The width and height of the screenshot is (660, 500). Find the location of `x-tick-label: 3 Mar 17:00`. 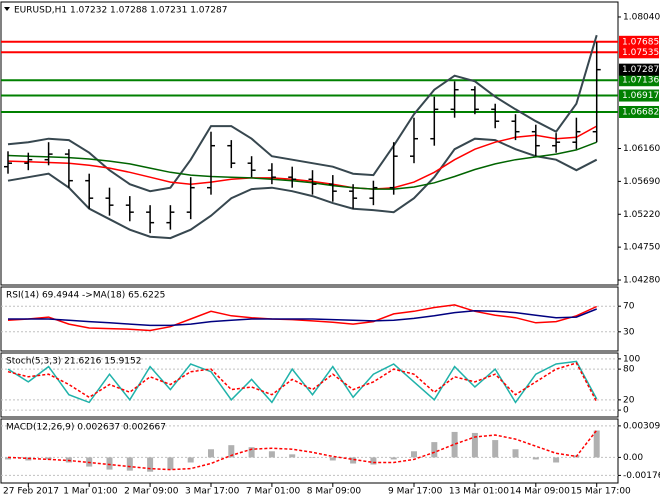

x-tick-label: 3 Mar 17:00 is located at coordinates (212, 492).